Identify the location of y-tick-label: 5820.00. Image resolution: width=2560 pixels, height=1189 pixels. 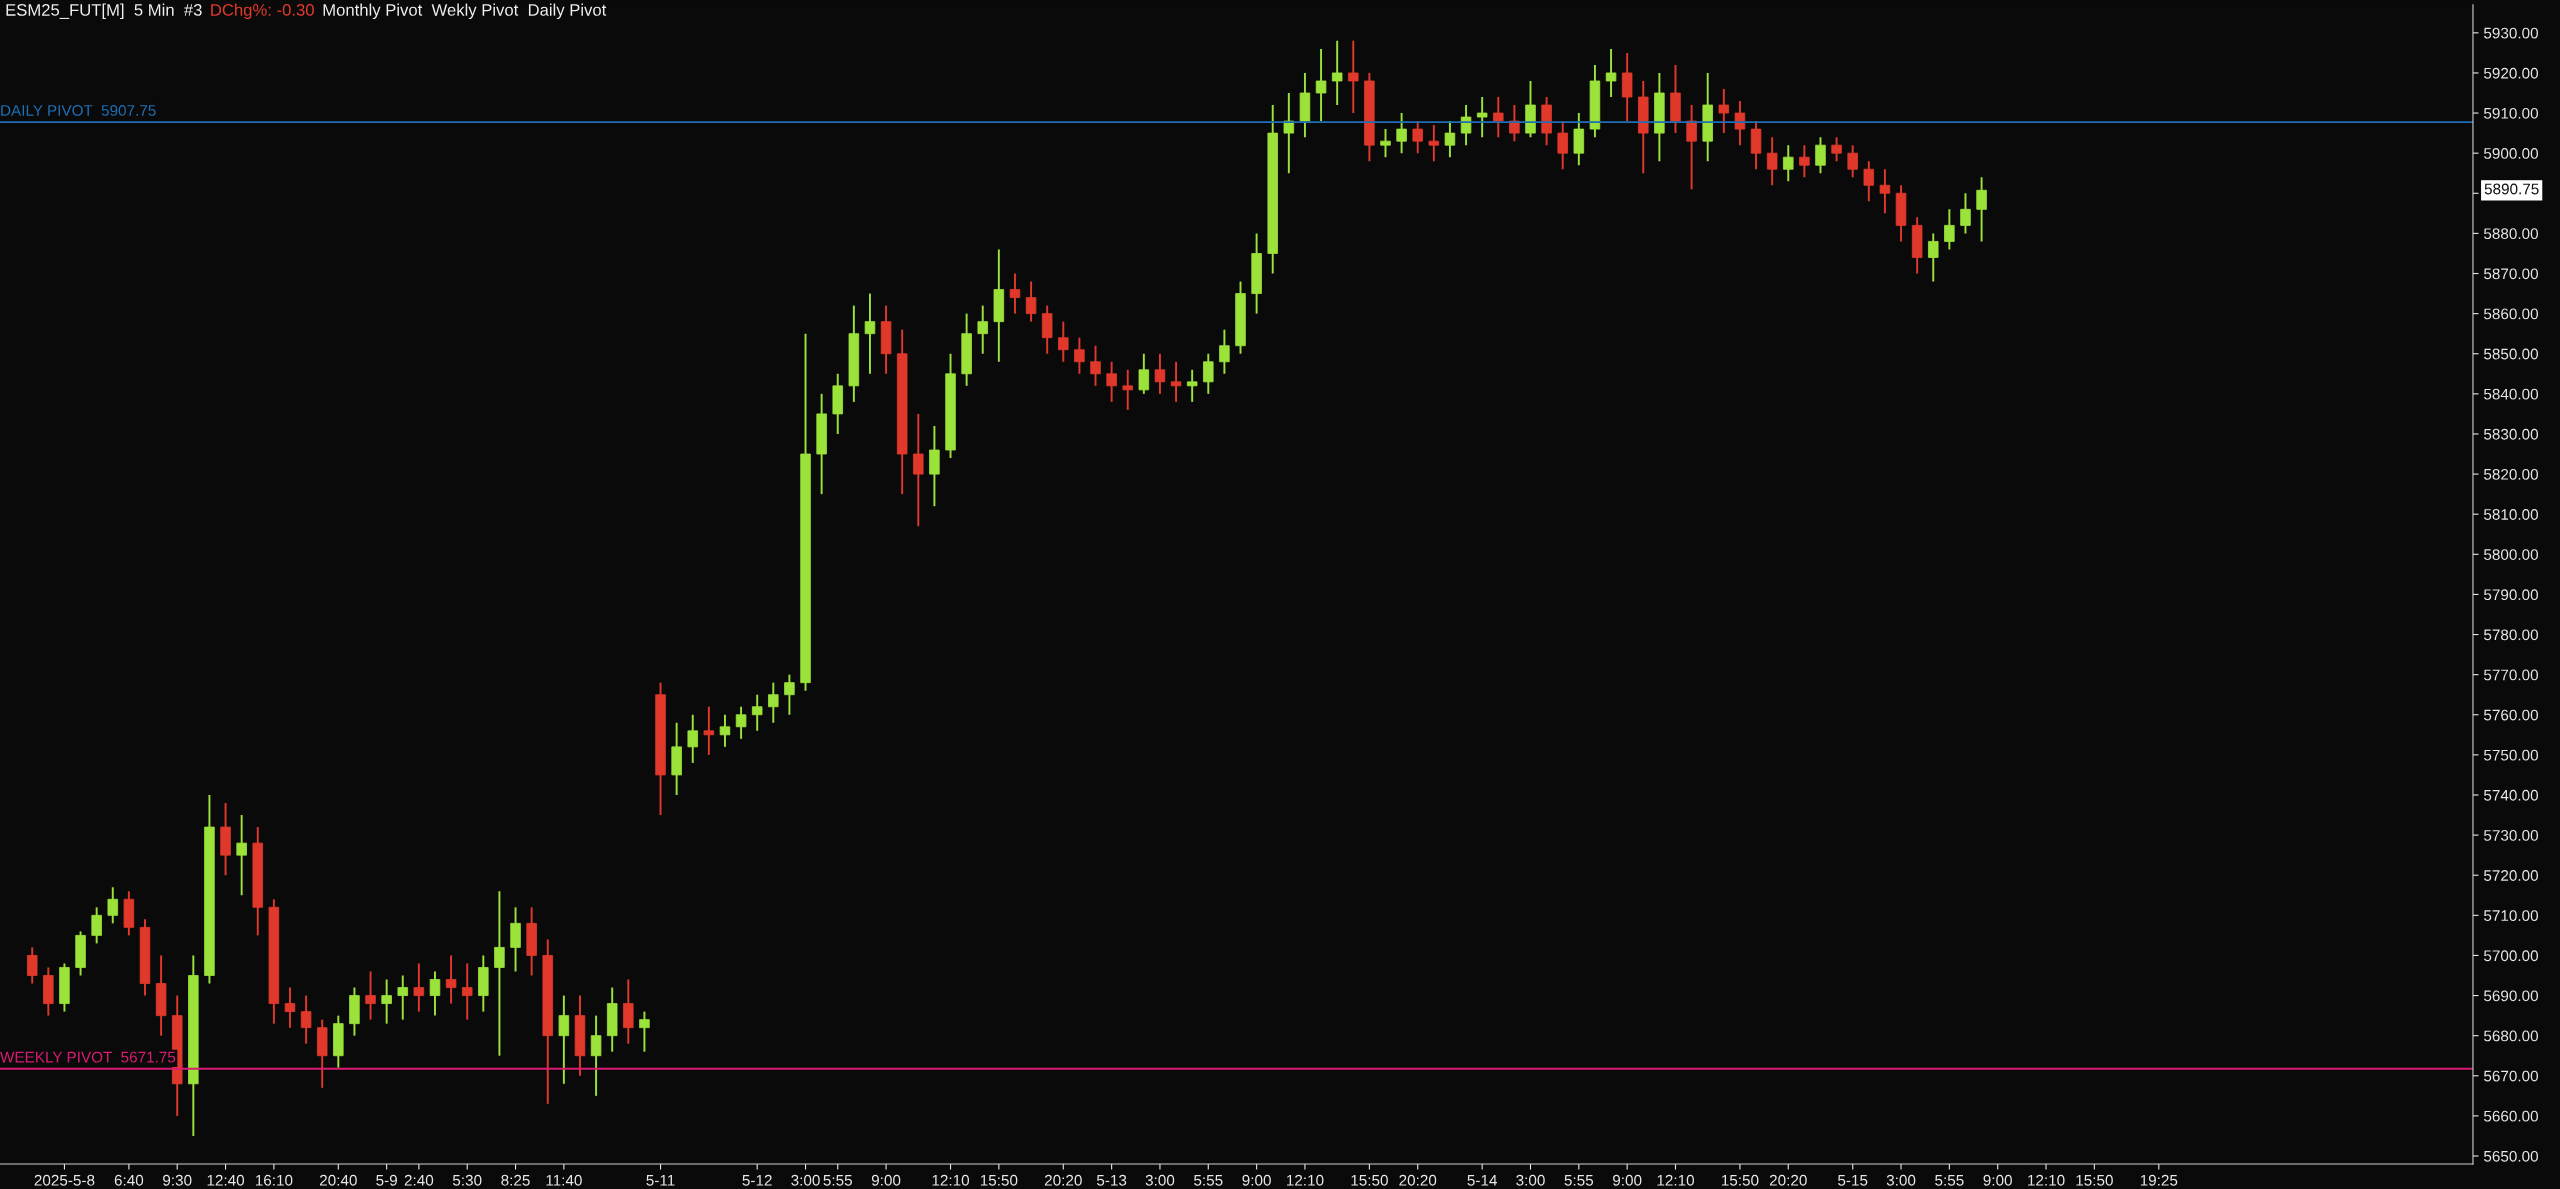
(2510, 474).